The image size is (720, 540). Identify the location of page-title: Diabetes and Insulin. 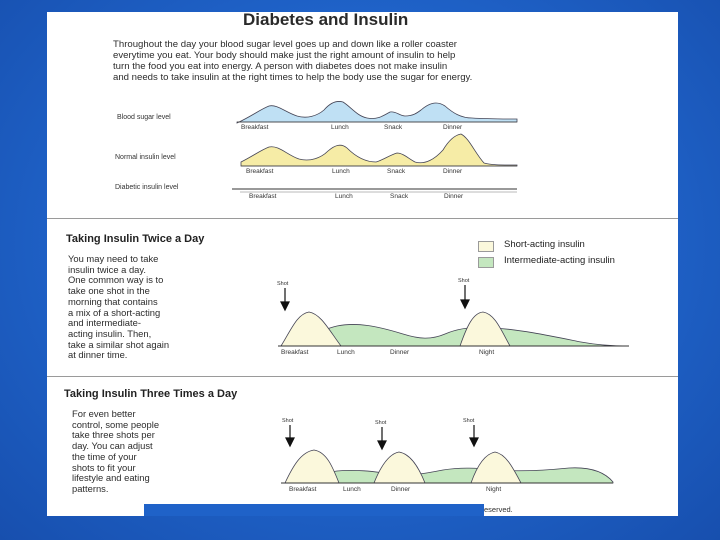
(326, 20).